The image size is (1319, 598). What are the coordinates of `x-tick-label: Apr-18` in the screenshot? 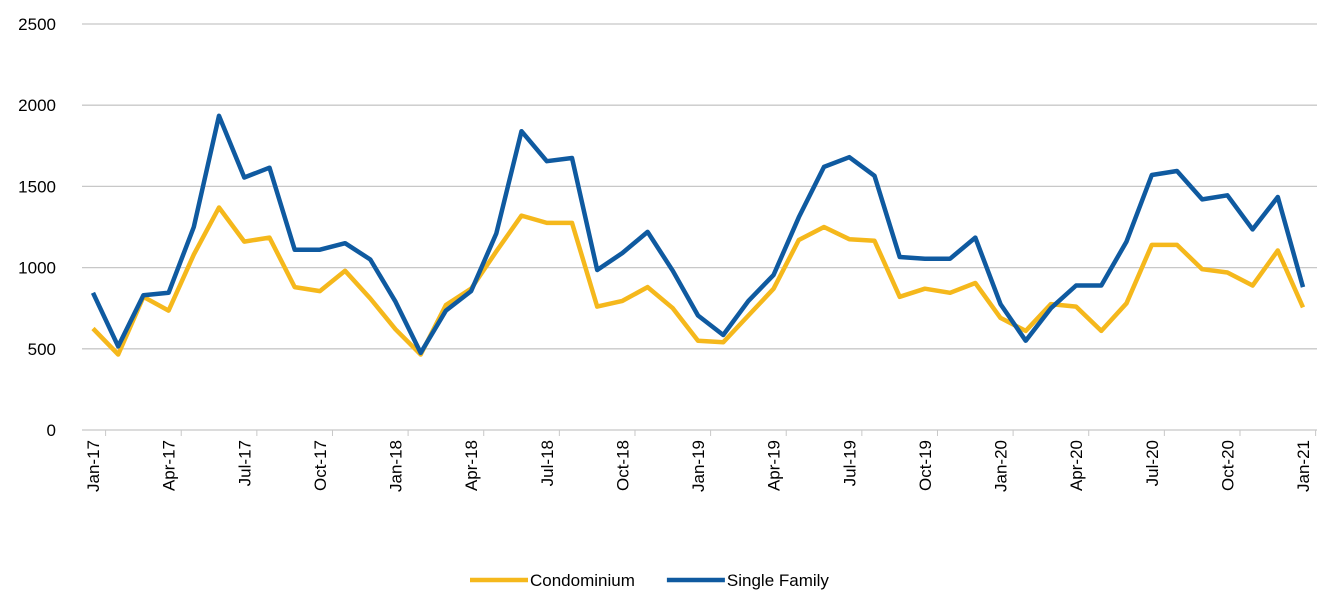 It's located at (471, 465).